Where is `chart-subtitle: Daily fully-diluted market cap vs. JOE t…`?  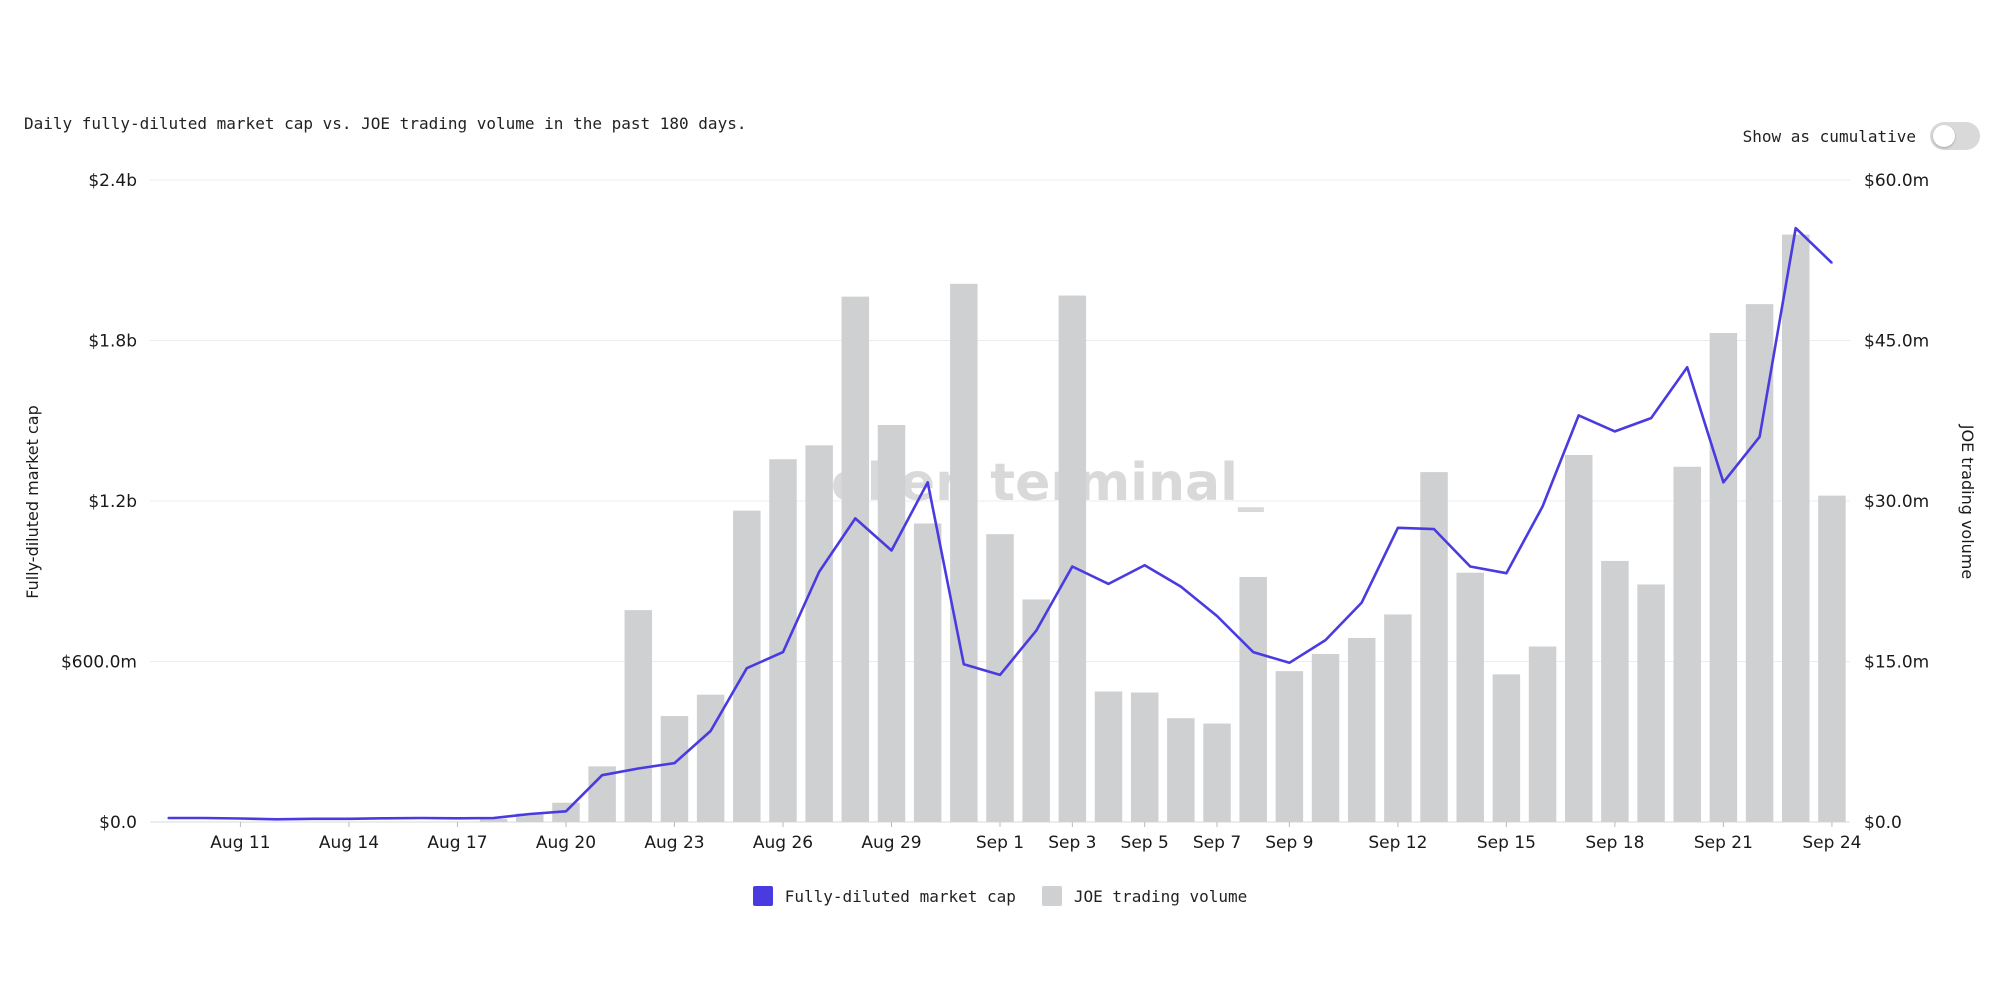
chart-subtitle: Daily fully-diluted market cap vs. JOE t… is located at coordinates (385, 123).